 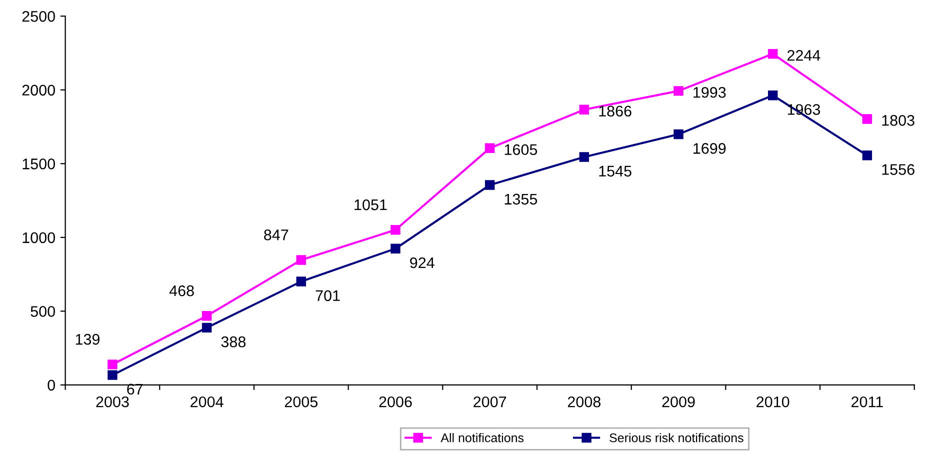 What do you see at coordinates (615, 111) in the screenshot?
I see `data-label: 1866` at bounding box center [615, 111].